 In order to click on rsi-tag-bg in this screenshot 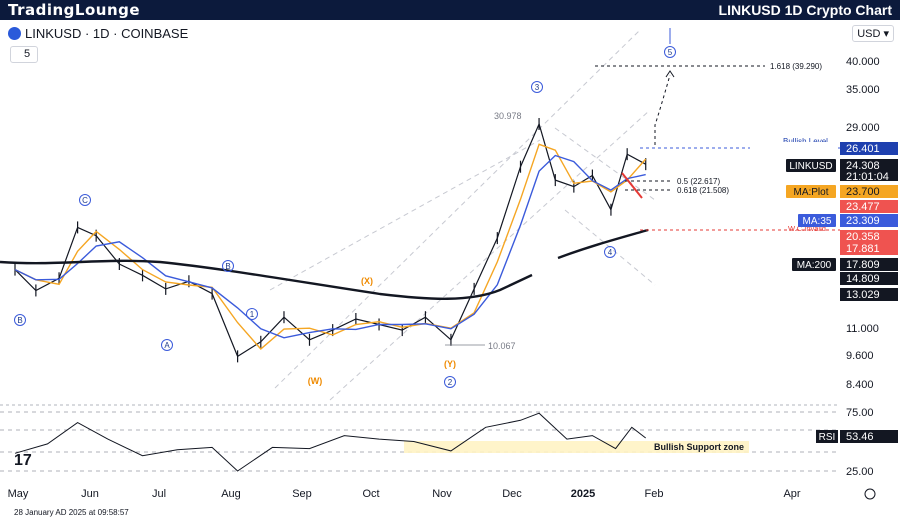, I will do `click(869, 436)`.